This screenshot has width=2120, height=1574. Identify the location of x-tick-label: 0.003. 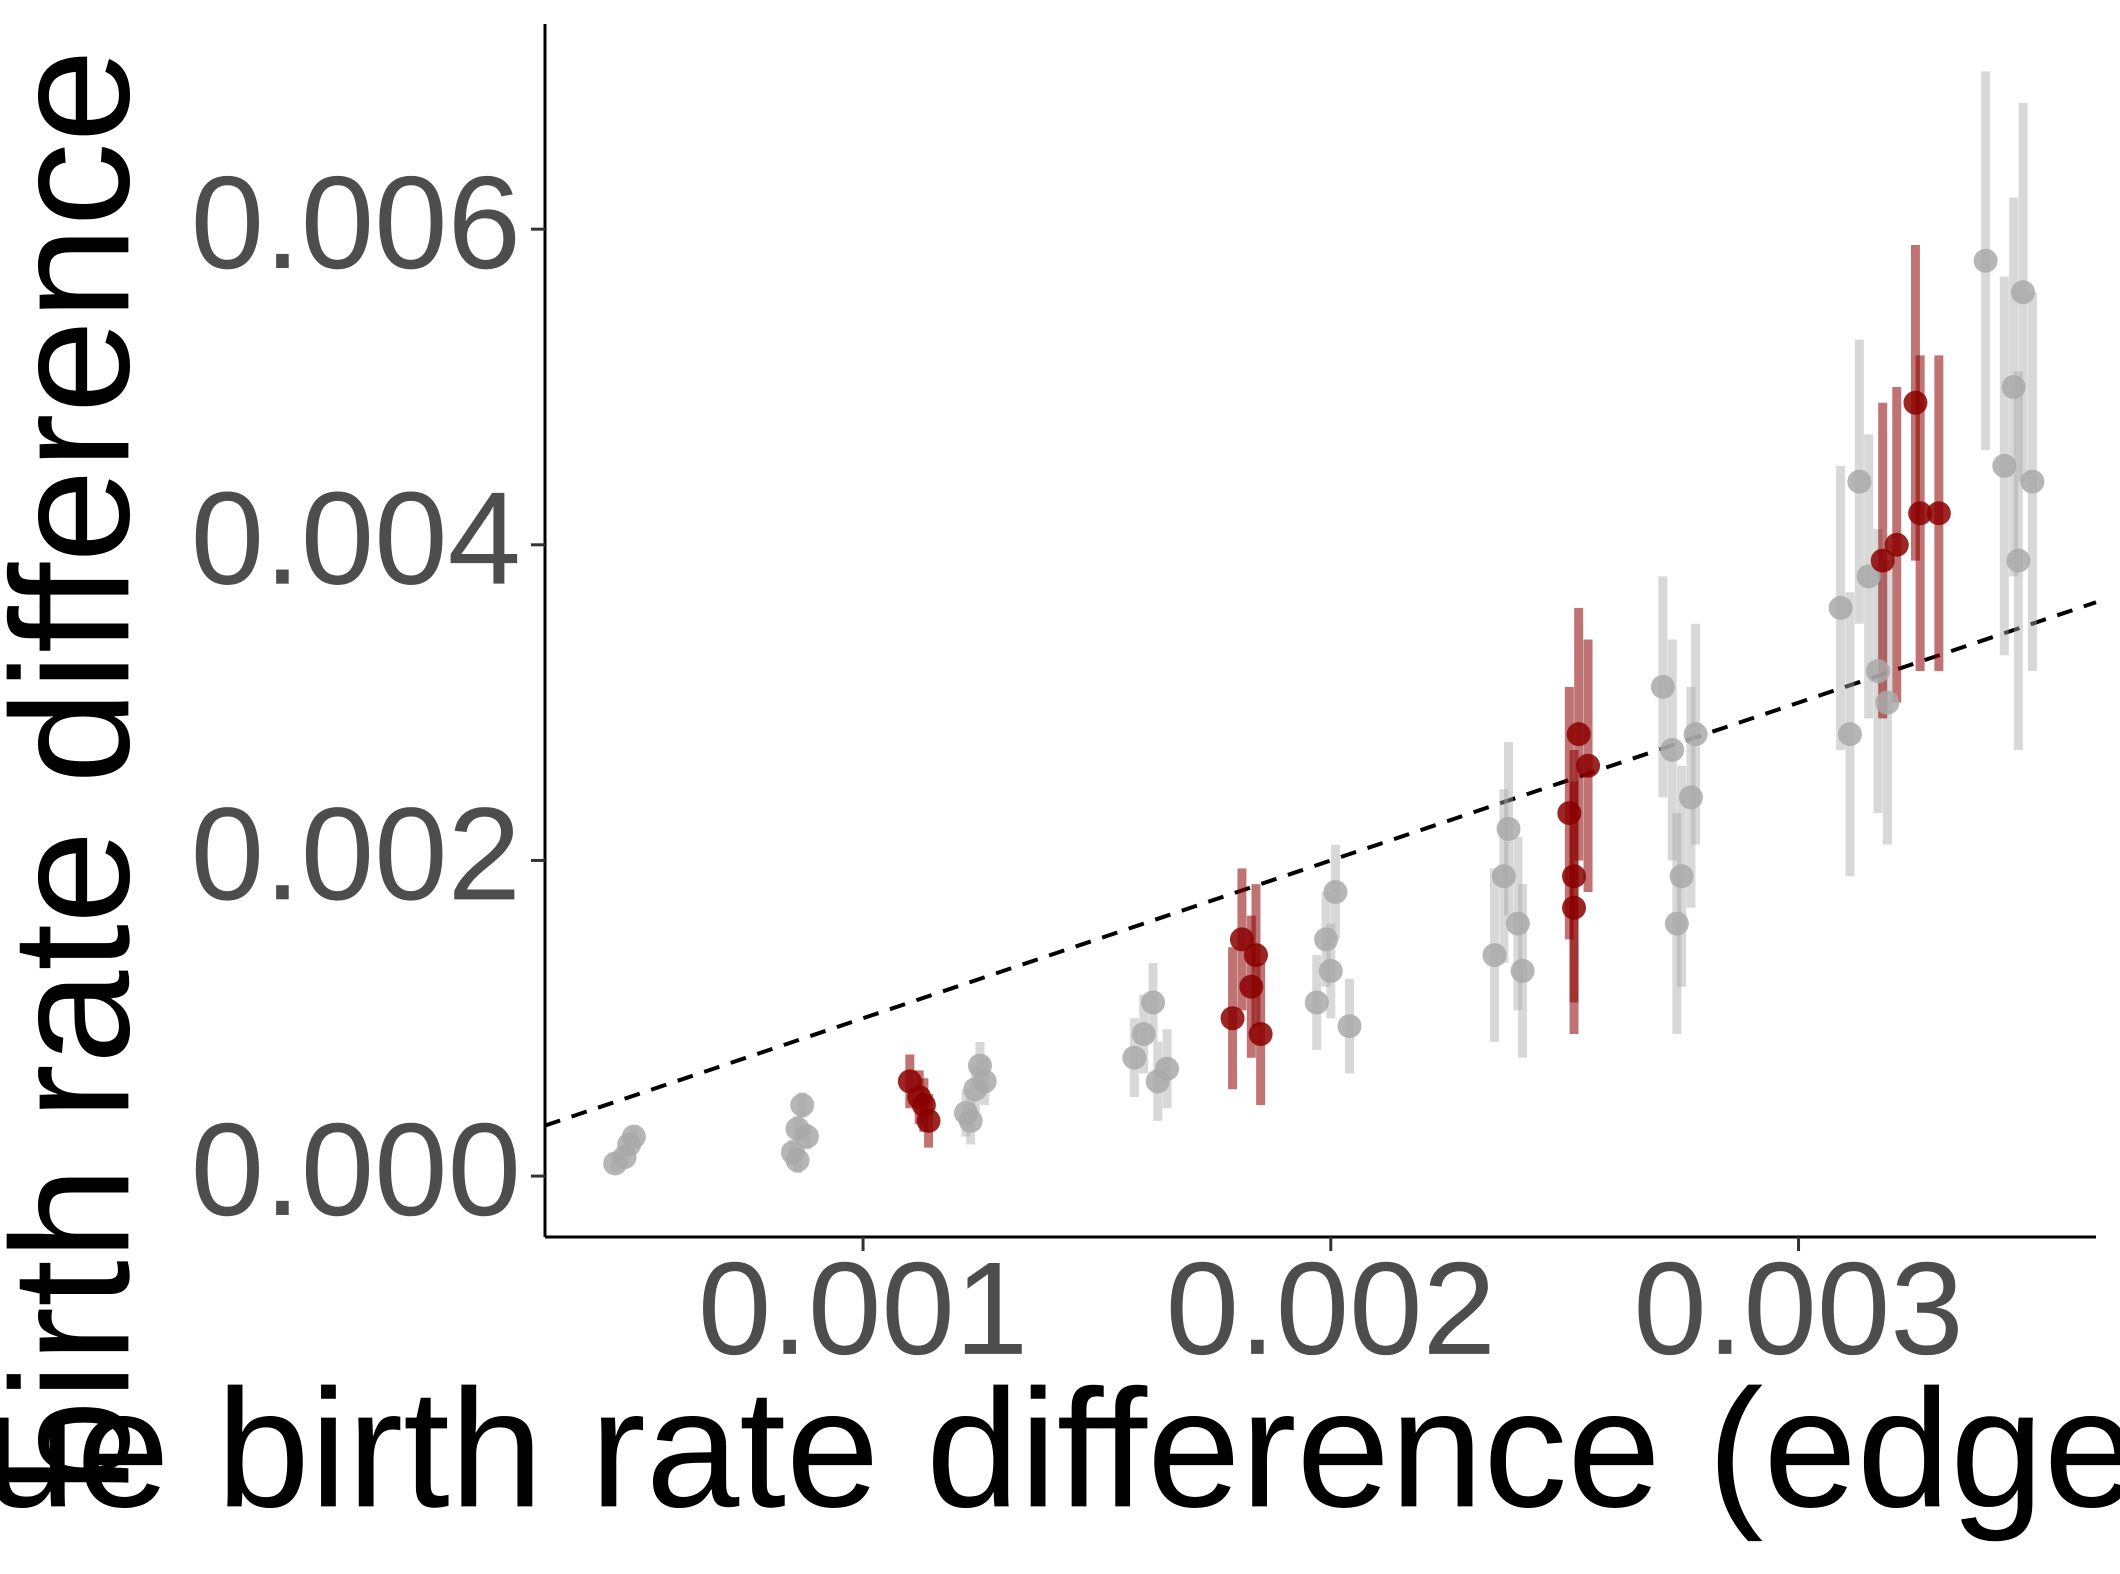
(1798, 1308).